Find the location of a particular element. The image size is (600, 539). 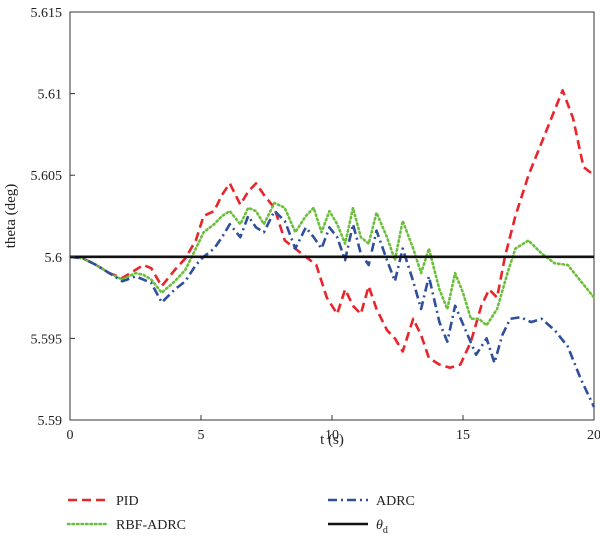

x-tick-label: 0 is located at coordinates (70, 435).